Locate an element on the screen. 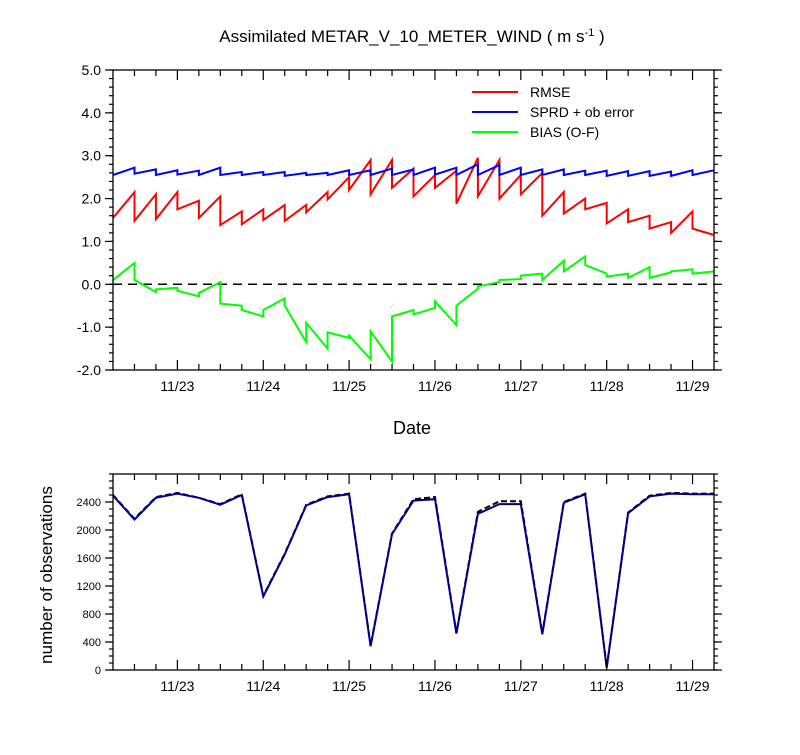 The image size is (800, 755). y-tick-label: 1.0 is located at coordinates (92, 241).